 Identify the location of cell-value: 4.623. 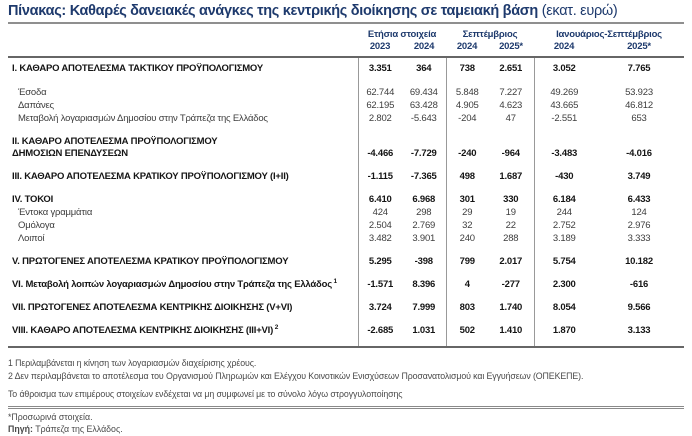
(511, 105).